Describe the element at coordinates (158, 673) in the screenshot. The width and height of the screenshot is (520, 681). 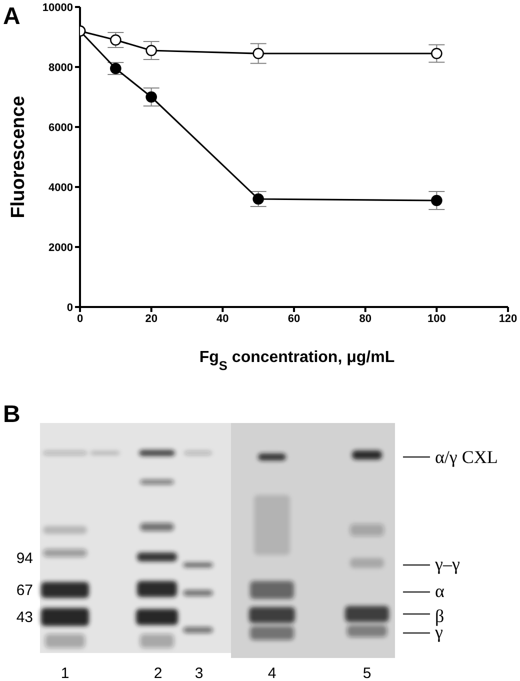
I see `text: 2` at that location.